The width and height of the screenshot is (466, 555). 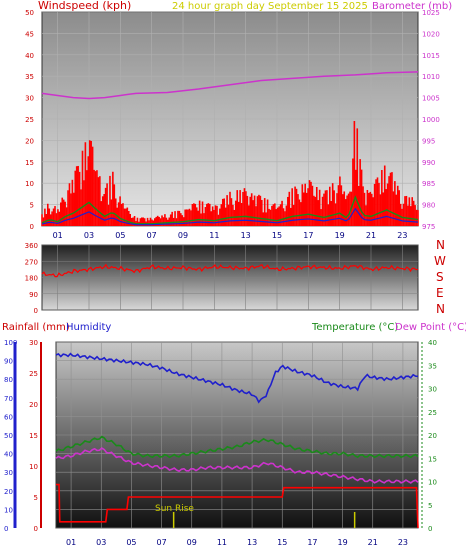 What do you see at coordinates (354, 327) in the screenshot?
I see `temperature-title: Temperature (°C)` at bounding box center [354, 327].